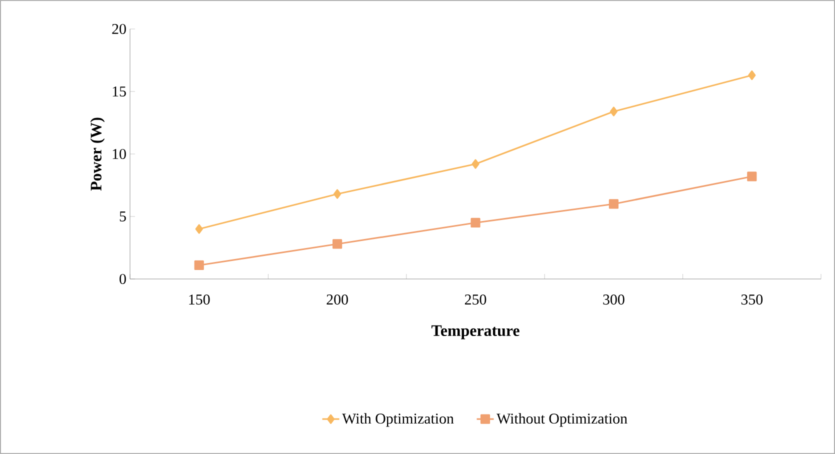 This screenshot has height=454, width=835. Describe the element at coordinates (398, 420) in the screenshot. I see `legend-label: With Optimization` at that location.